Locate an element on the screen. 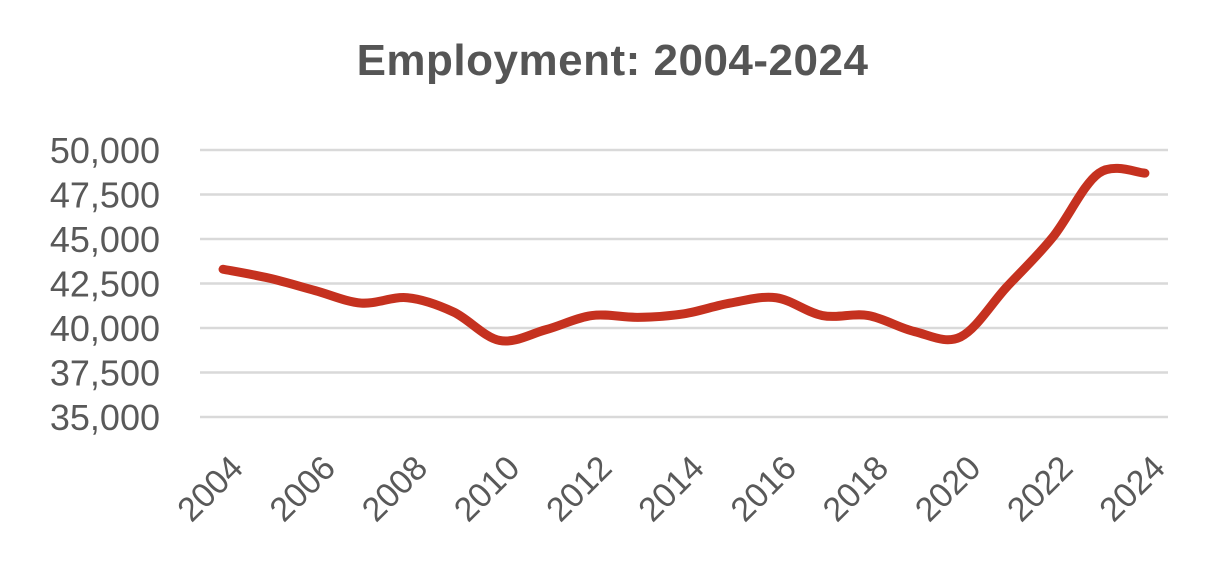 This screenshot has width=1225, height=577. y-tick-label: 37,500 is located at coordinates (105, 373).